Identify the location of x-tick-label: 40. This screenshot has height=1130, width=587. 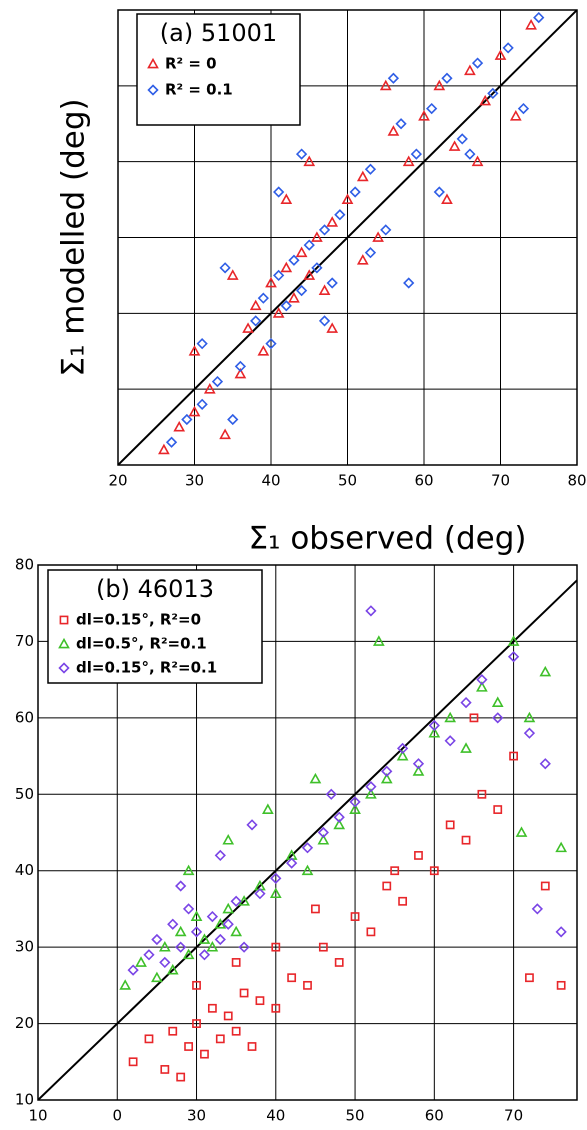
(275, 1116).